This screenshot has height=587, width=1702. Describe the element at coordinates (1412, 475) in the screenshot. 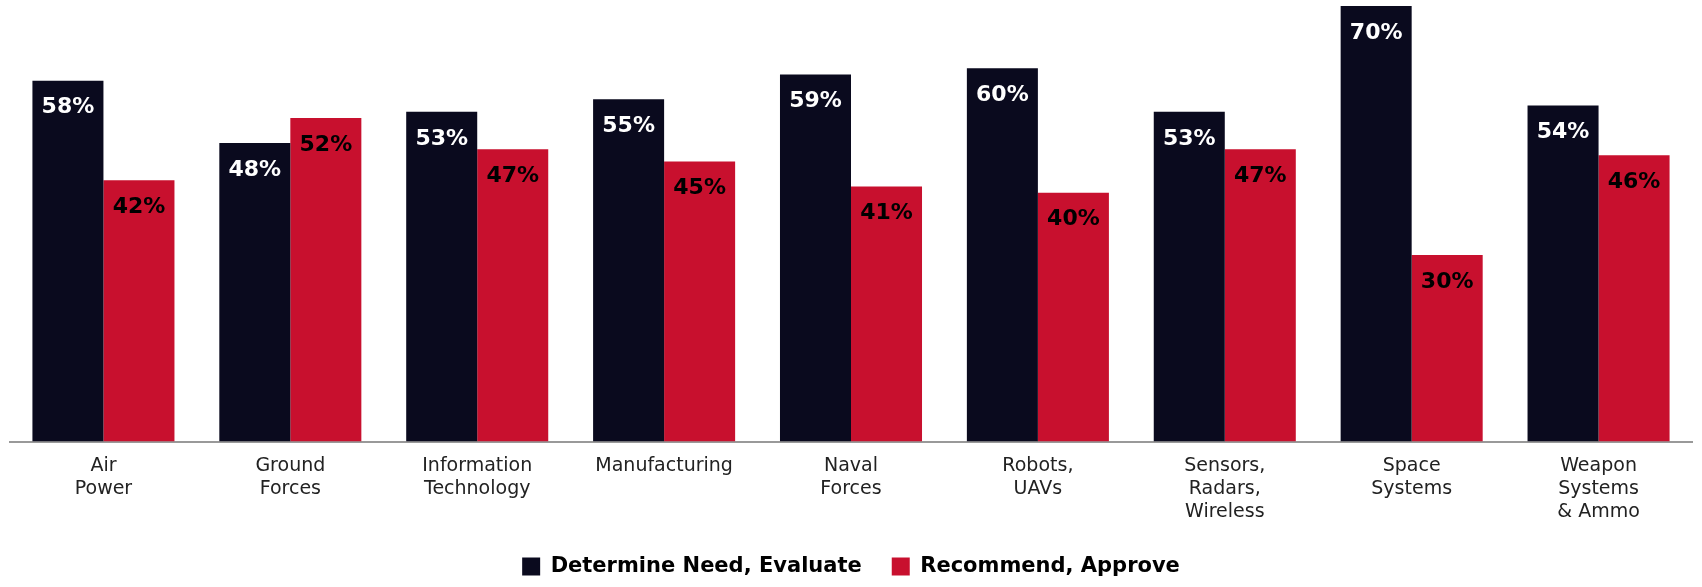

I see `x-tick-label: Space Systems` at that location.